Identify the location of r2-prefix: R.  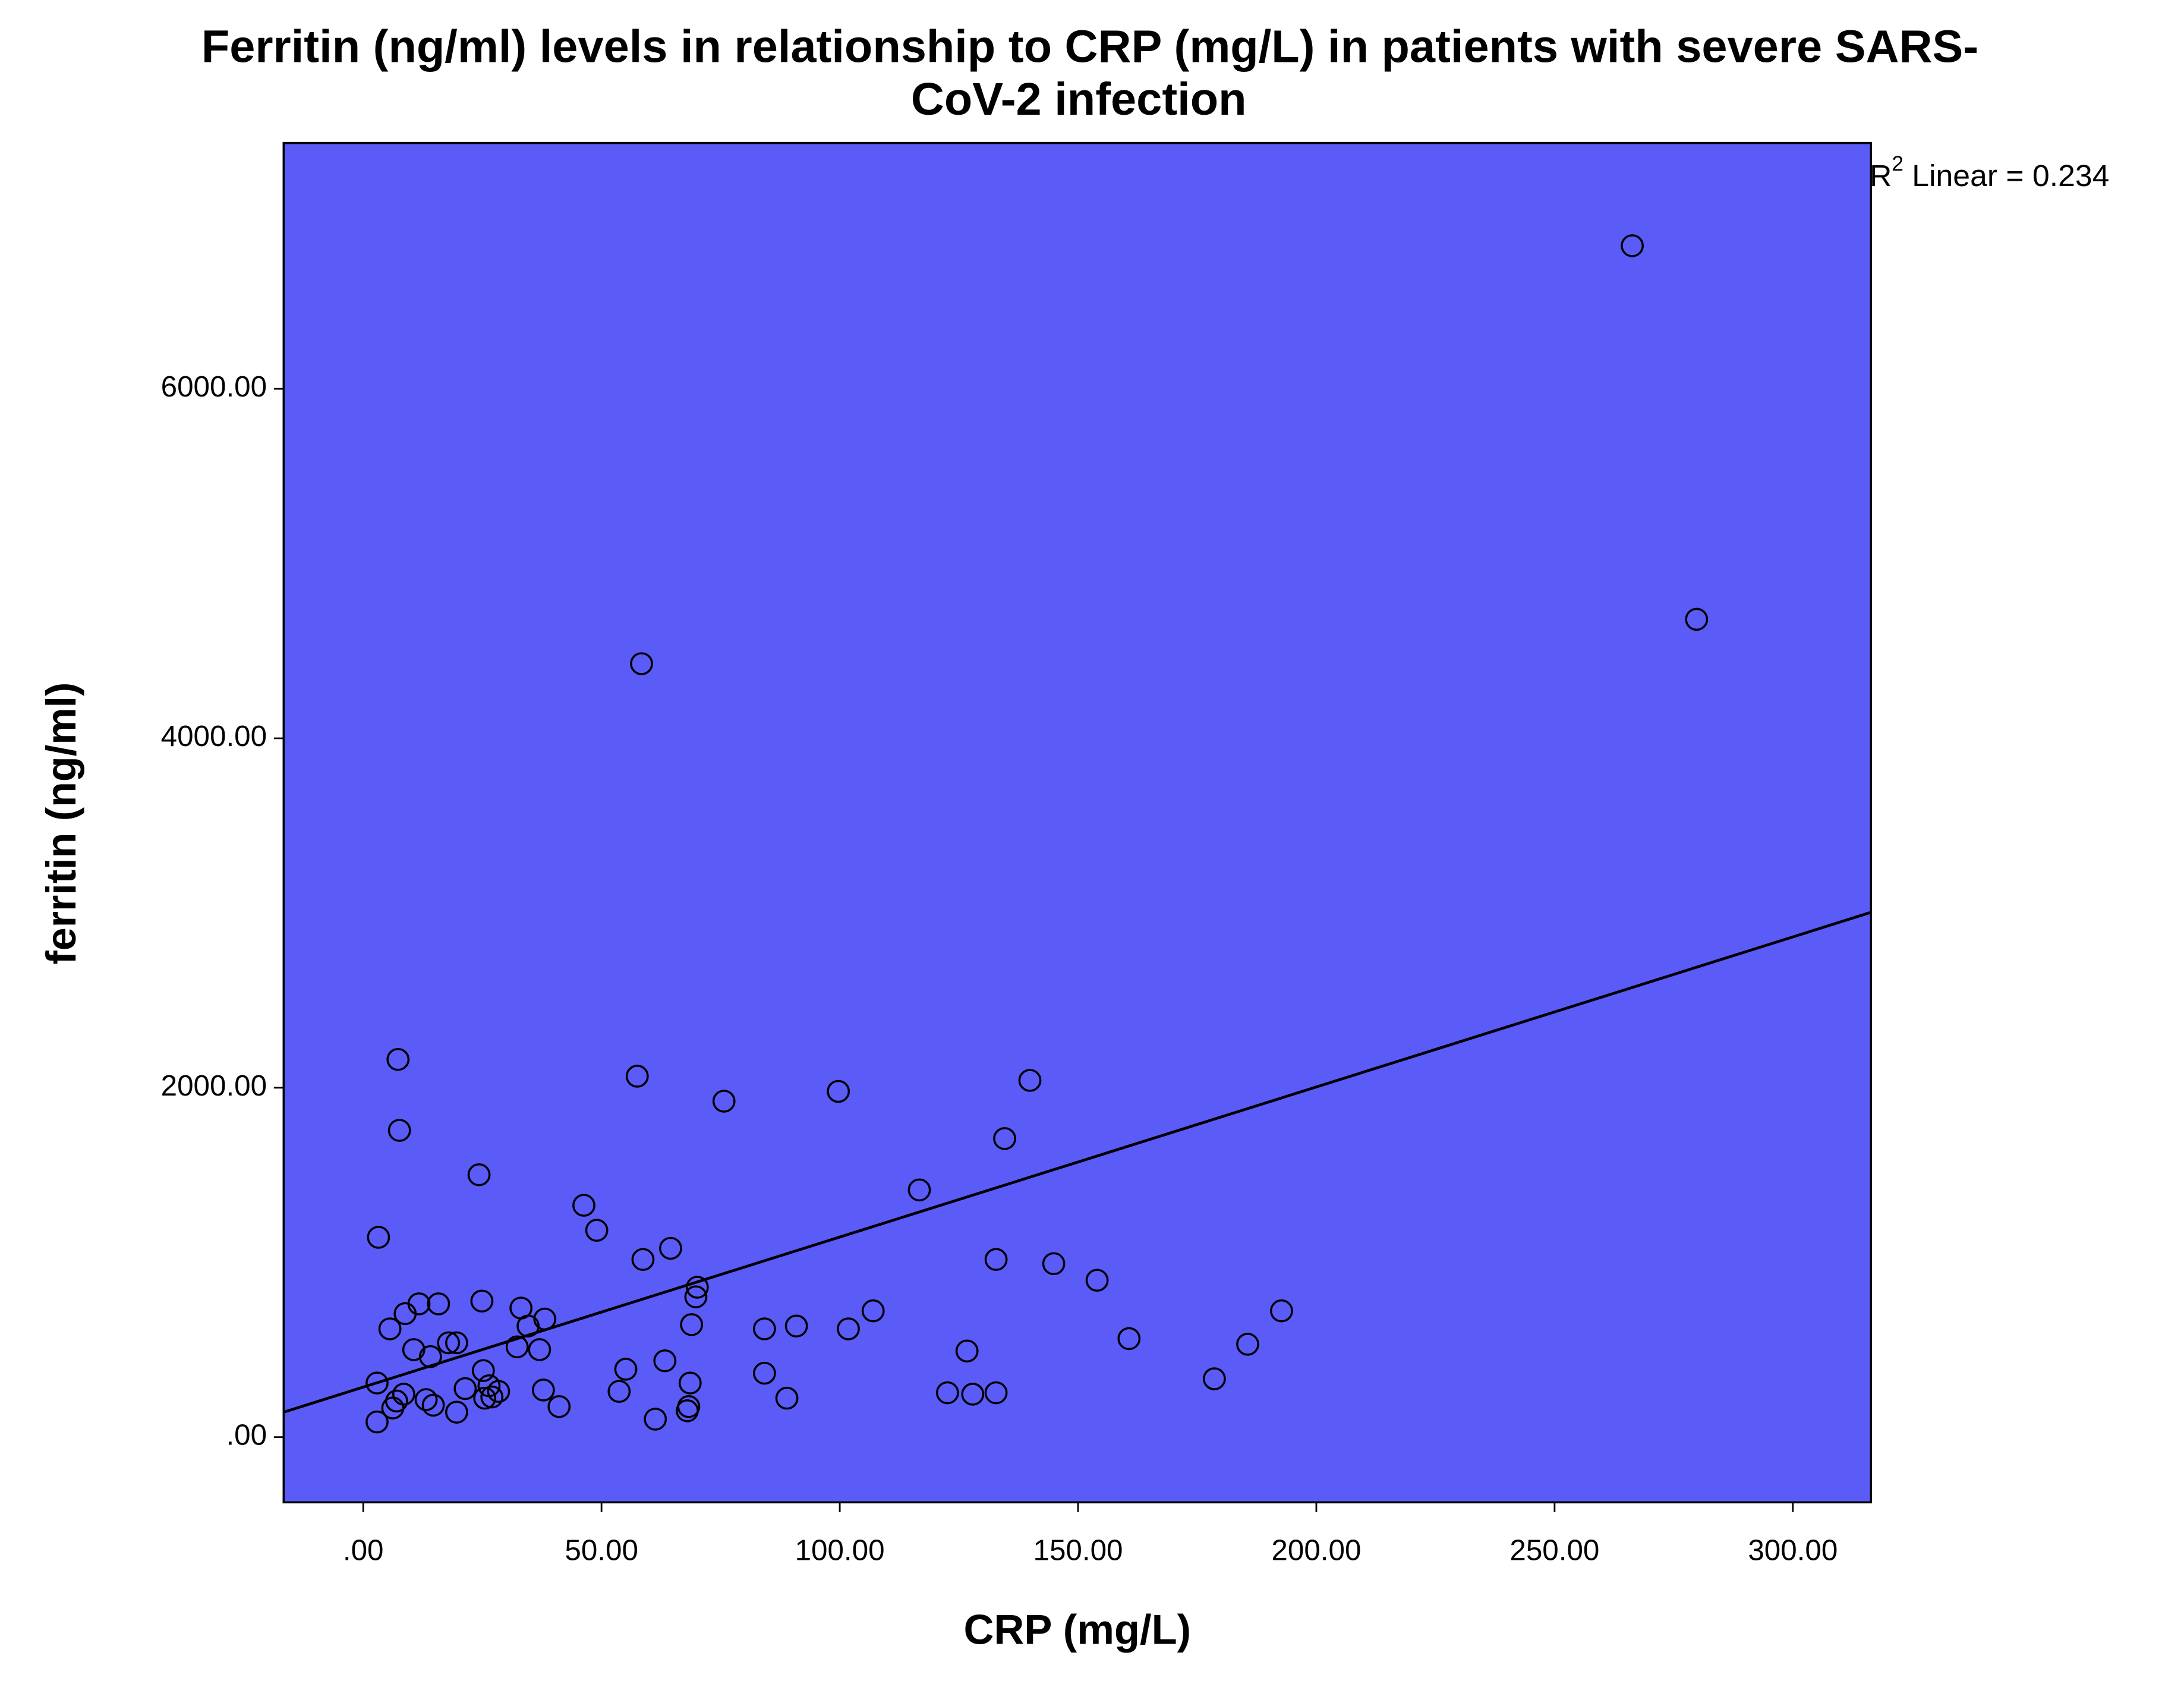
(1881, 175).